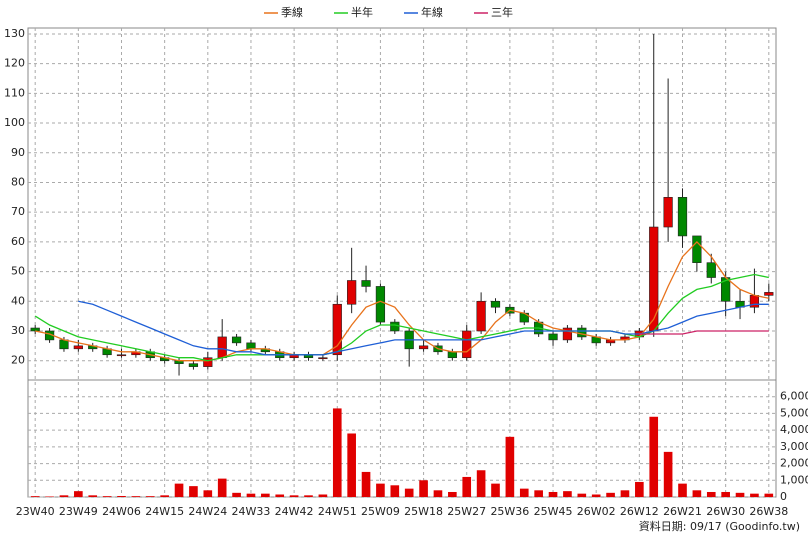  I want to click on y2-tick-label: 6,000, so click(794, 396).